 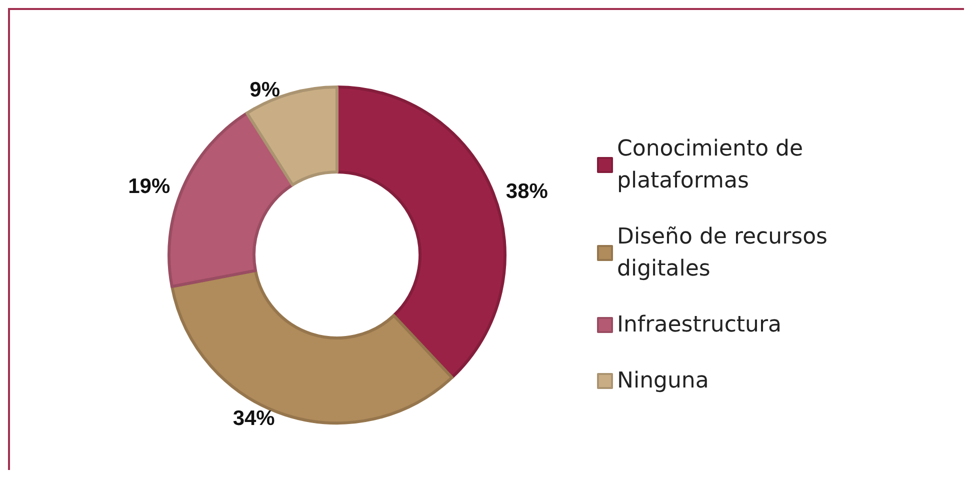 What do you see at coordinates (699, 325) in the screenshot?
I see `legend-label: Infraestructura` at bounding box center [699, 325].